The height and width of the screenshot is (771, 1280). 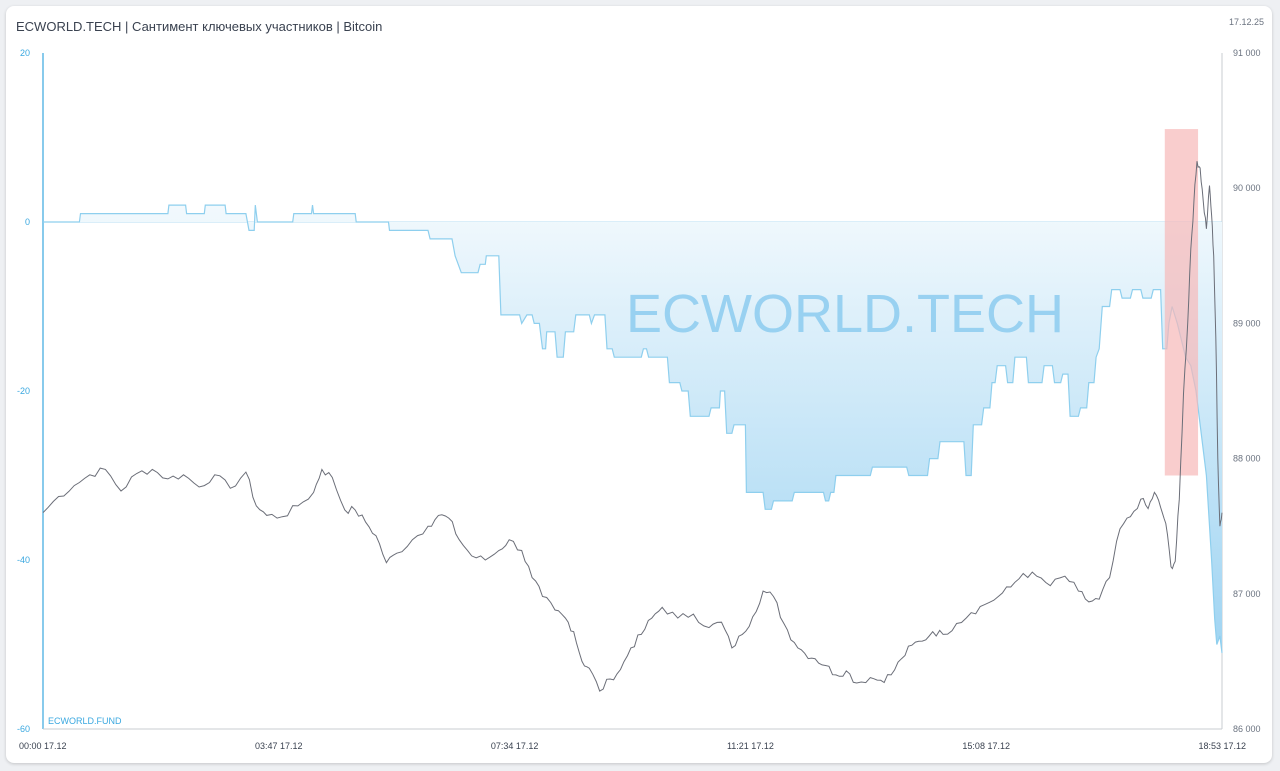 What do you see at coordinates (1247, 594) in the screenshot?
I see `right-axis-tick-label: 87 000` at bounding box center [1247, 594].